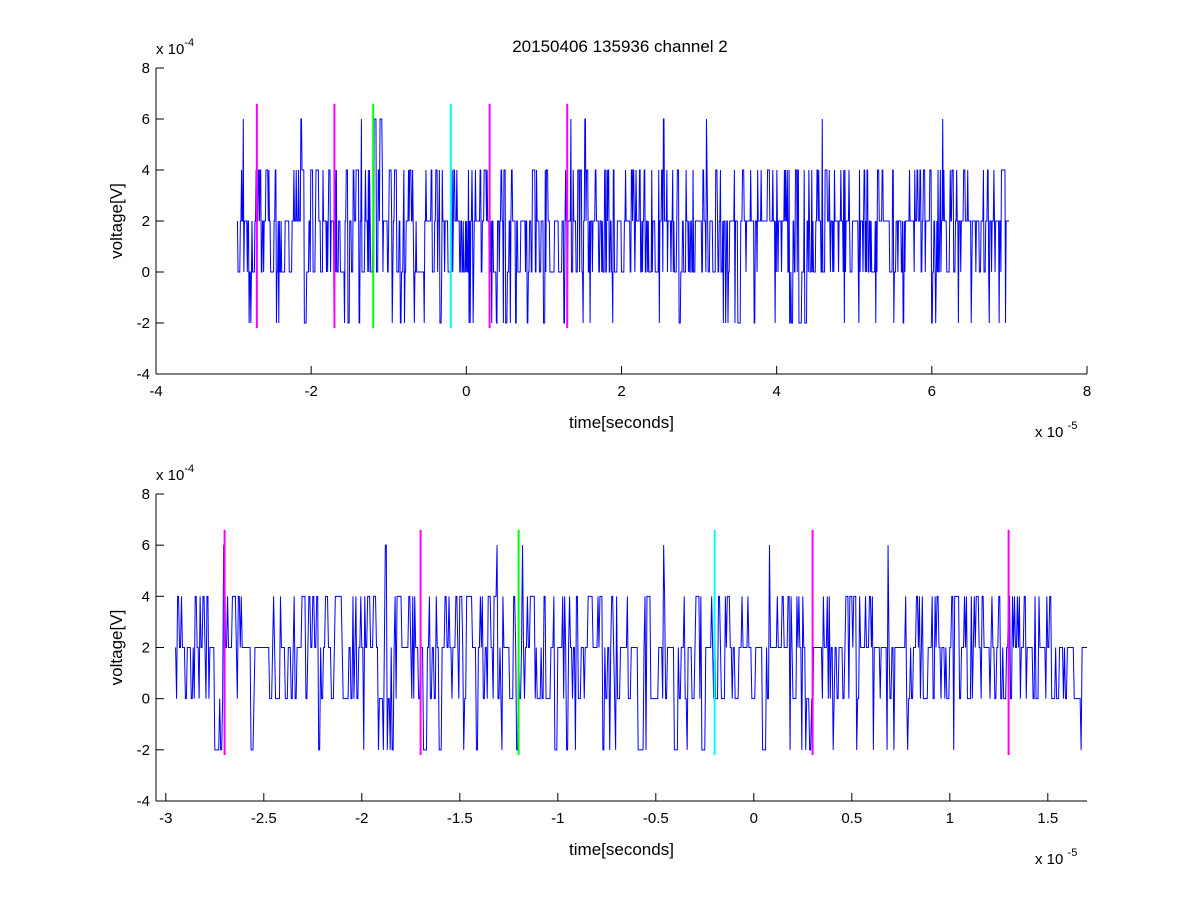 This screenshot has width=1200, height=900. Describe the element at coordinates (557, 818) in the screenshot. I see `x-tick-label: -1` at that location.